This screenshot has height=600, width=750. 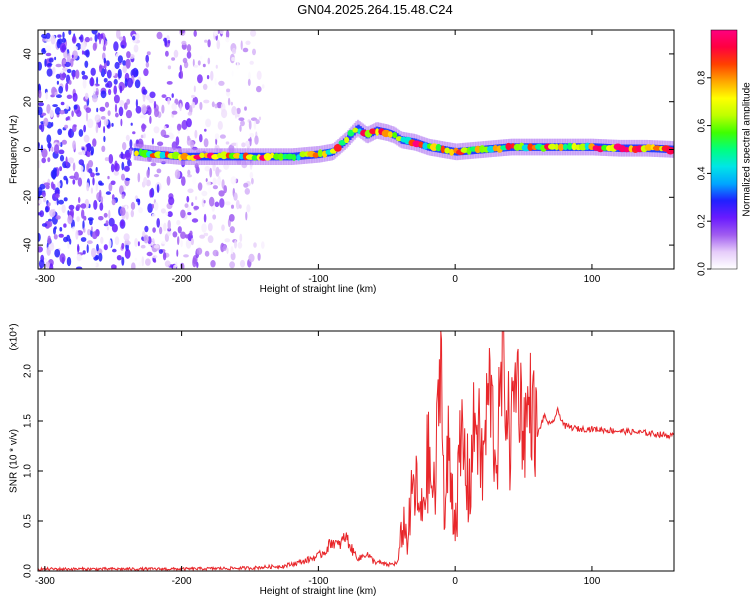 What do you see at coordinates (182, 279) in the screenshot?
I see `x-tick-label-top: -200` at bounding box center [182, 279].